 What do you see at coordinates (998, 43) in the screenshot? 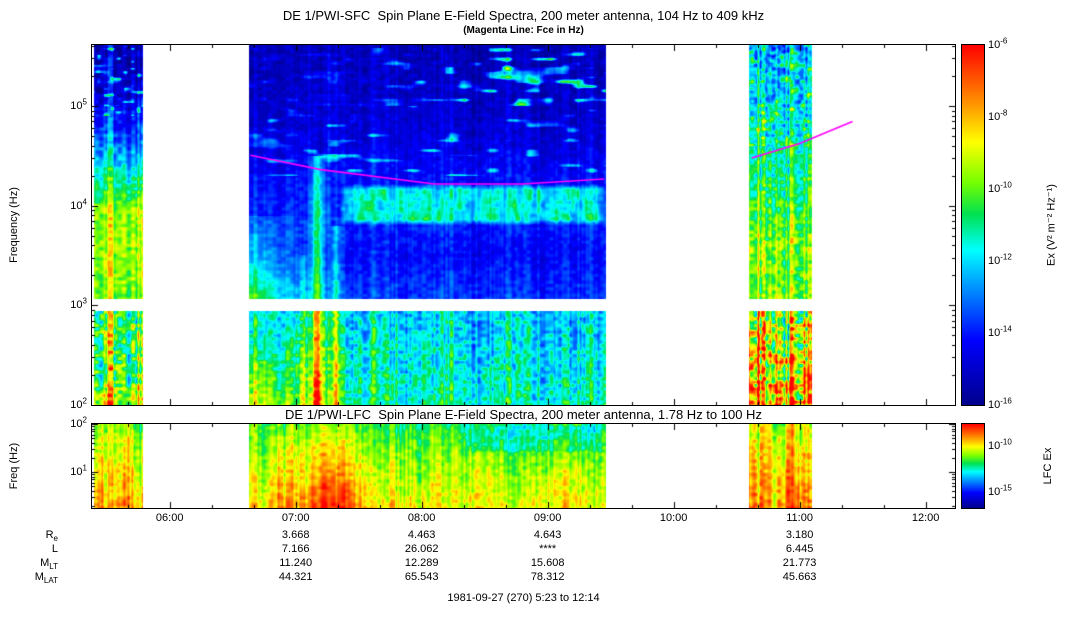
I see `sfc-colorbar-tick-label: 10⁻⁶` at bounding box center [998, 43].